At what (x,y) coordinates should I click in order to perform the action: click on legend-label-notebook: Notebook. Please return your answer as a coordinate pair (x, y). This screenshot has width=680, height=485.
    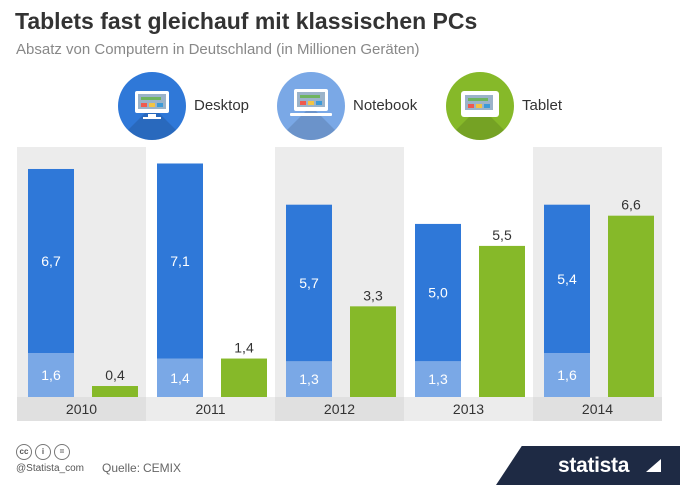
    Looking at the image, I should click on (385, 105).